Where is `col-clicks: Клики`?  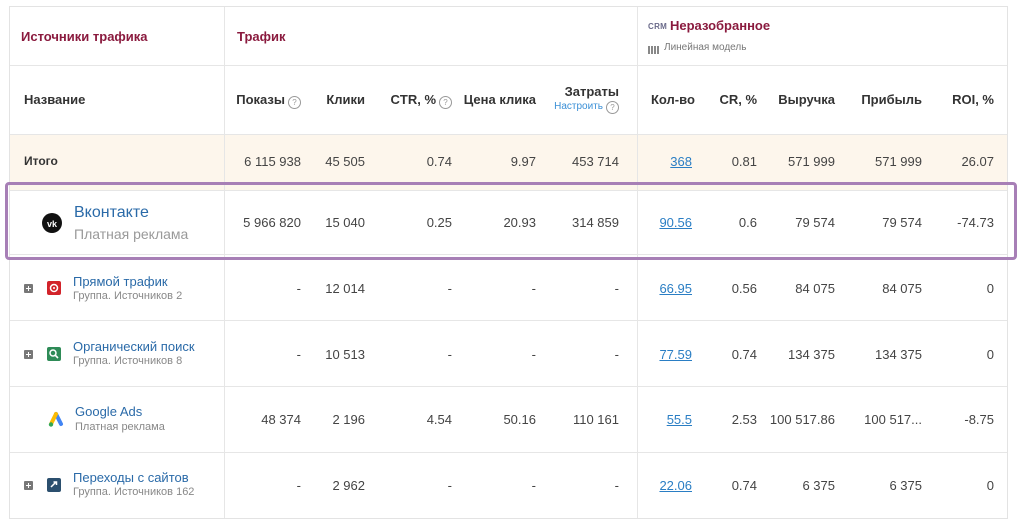 col-clicks: Клики is located at coordinates (345, 99).